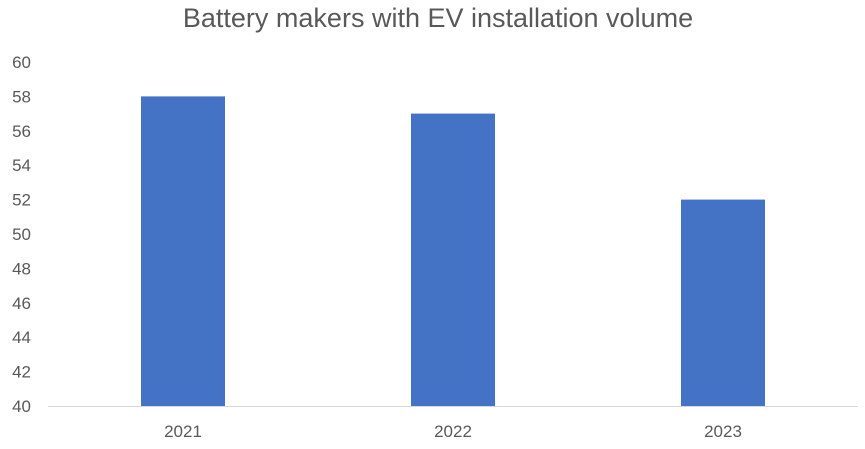 This screenshot has width=865, height=449. I want to click on x-tick-label: 2023, so click(723, 431).